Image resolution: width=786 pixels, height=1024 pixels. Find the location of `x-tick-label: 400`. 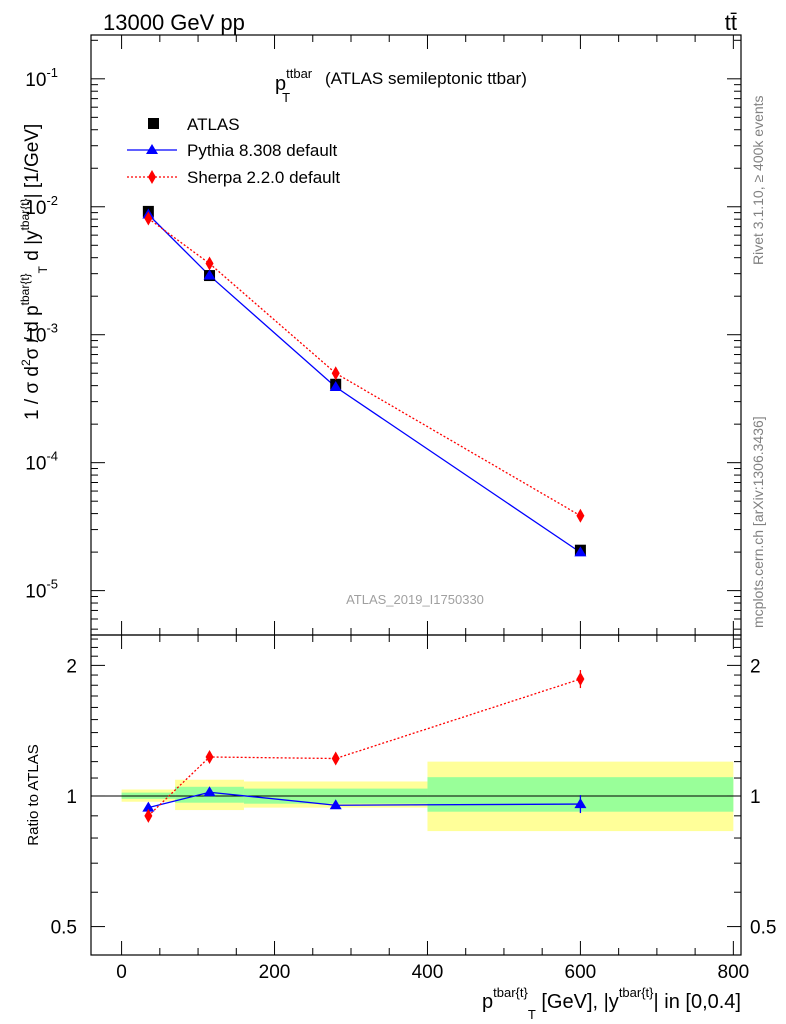

x-tick-label: 400 is located at coordinates (428, 972).